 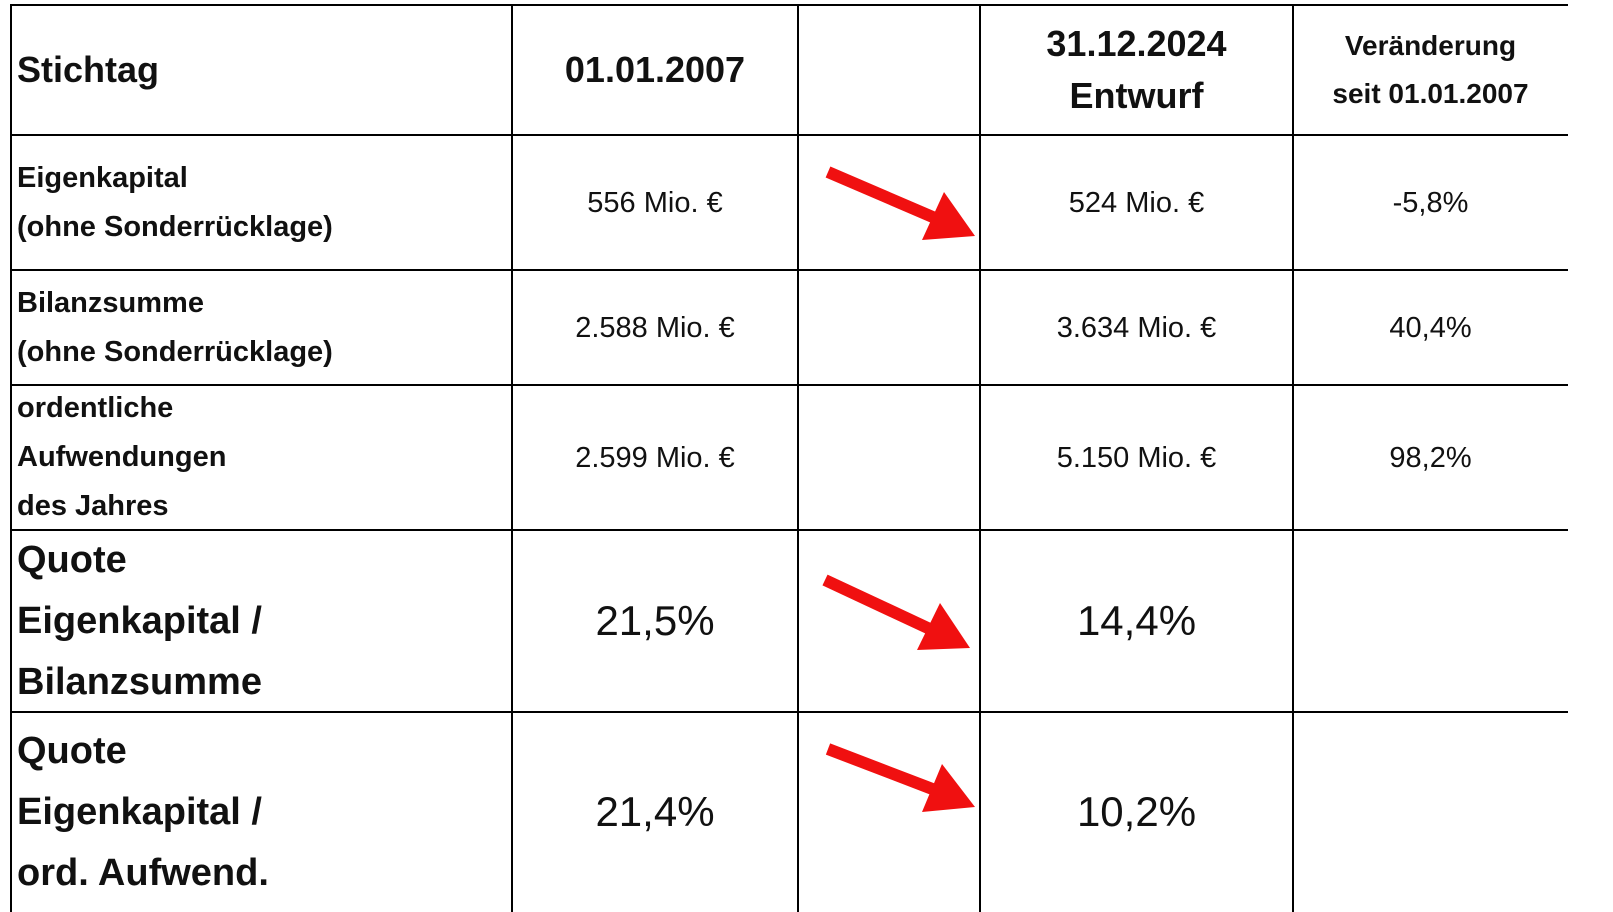 What do you see at coordinates (261, 70) in the screenshot?
I see `table-cell: Stichtag` at bounding box center [261, 70].